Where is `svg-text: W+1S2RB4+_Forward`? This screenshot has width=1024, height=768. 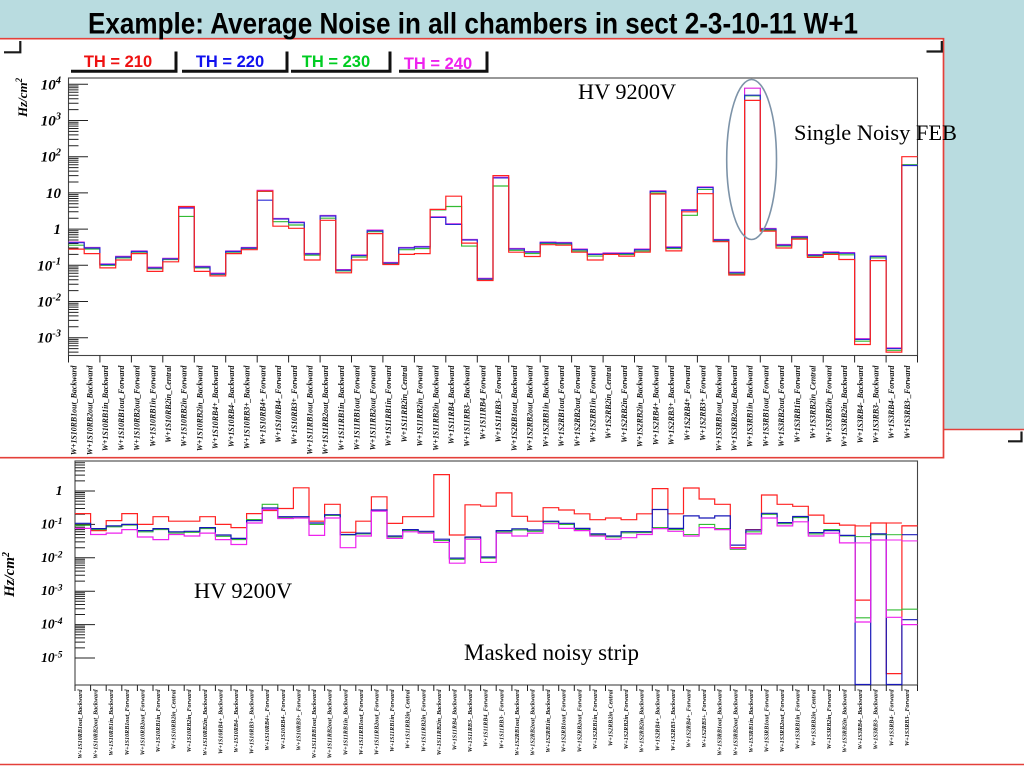
svg-text: W+1S2RB4+_Forward is located at coordinates (687, 402).